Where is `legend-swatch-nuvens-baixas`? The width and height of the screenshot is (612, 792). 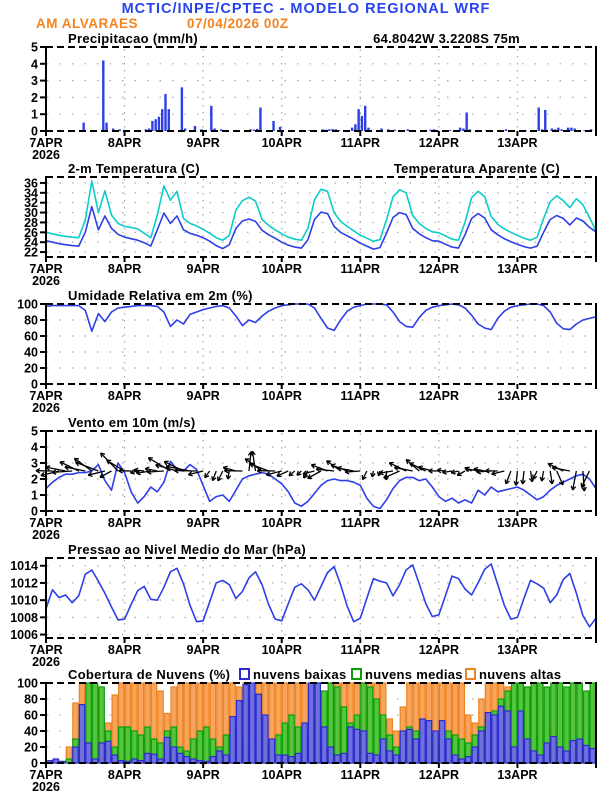
legend-swatch-nuvens-baixas is located at coordinates (244, 674).